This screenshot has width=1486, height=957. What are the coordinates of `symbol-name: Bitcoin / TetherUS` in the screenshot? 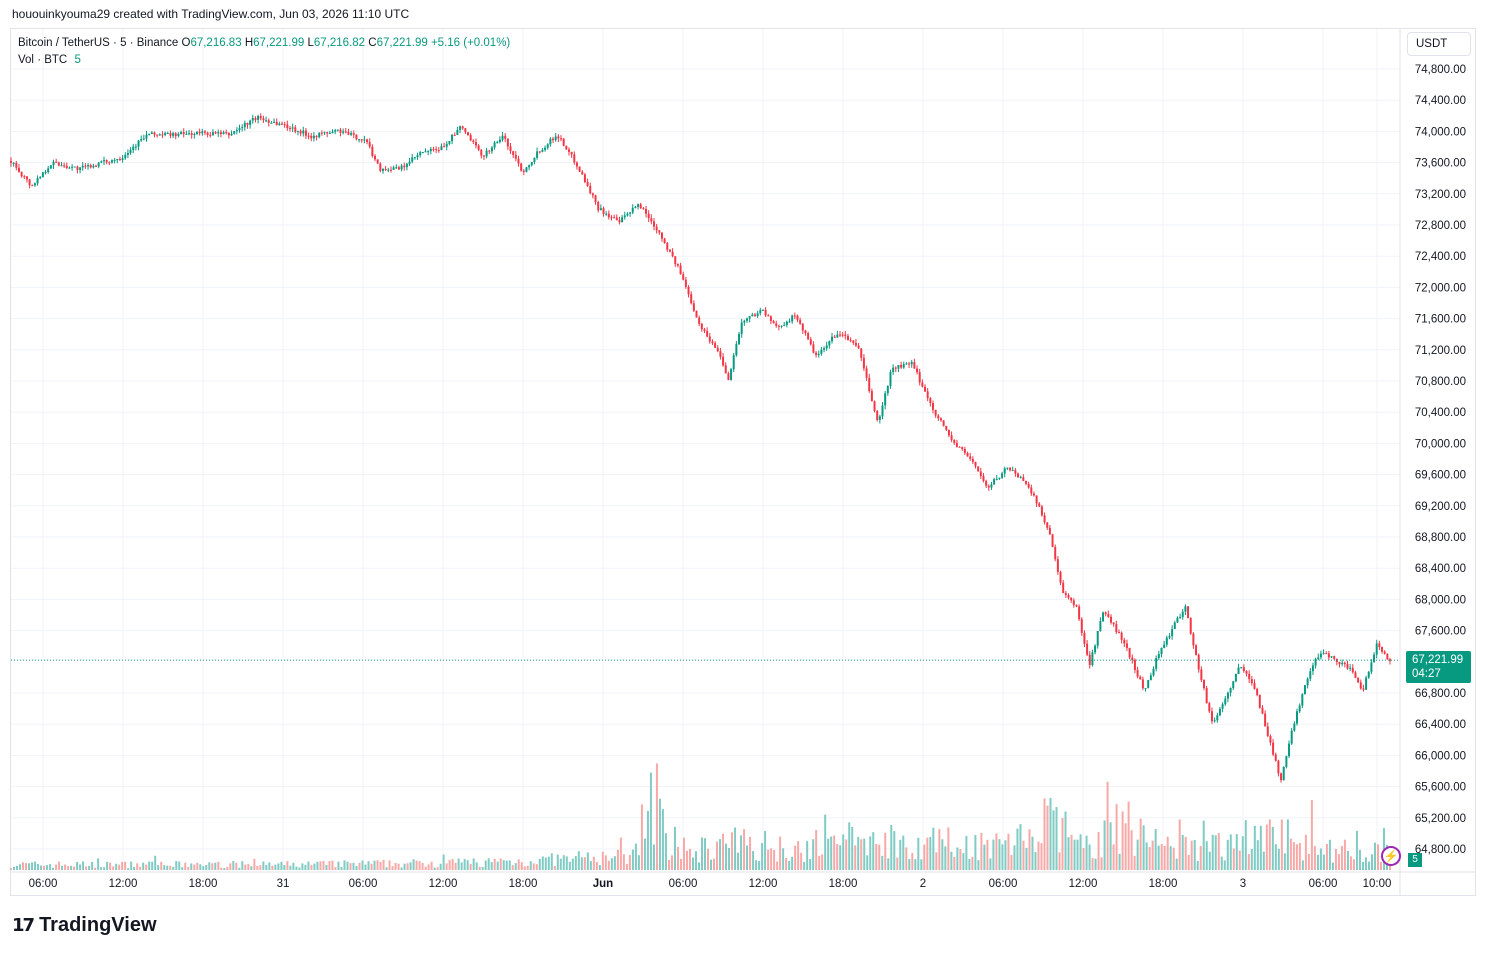 It's located at (64, 43).